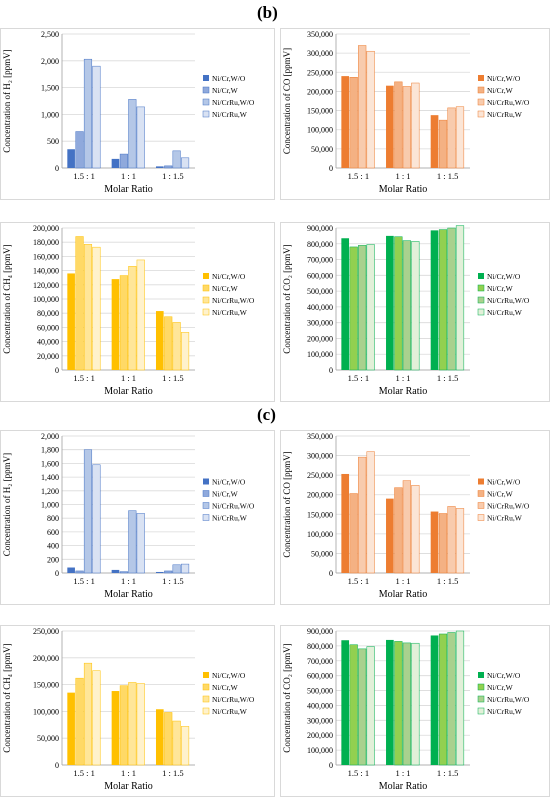  I want to click on y-tick-label: 200, so click(53, 559).